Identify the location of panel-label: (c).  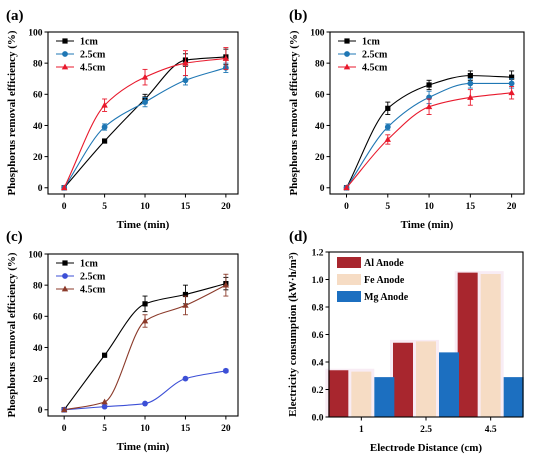
(14, 237).